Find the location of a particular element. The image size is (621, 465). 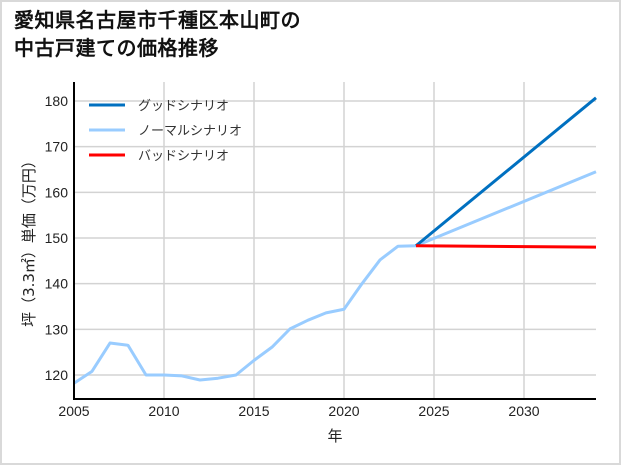

y-tick-label: 180 is located at coordinates (57, 101).